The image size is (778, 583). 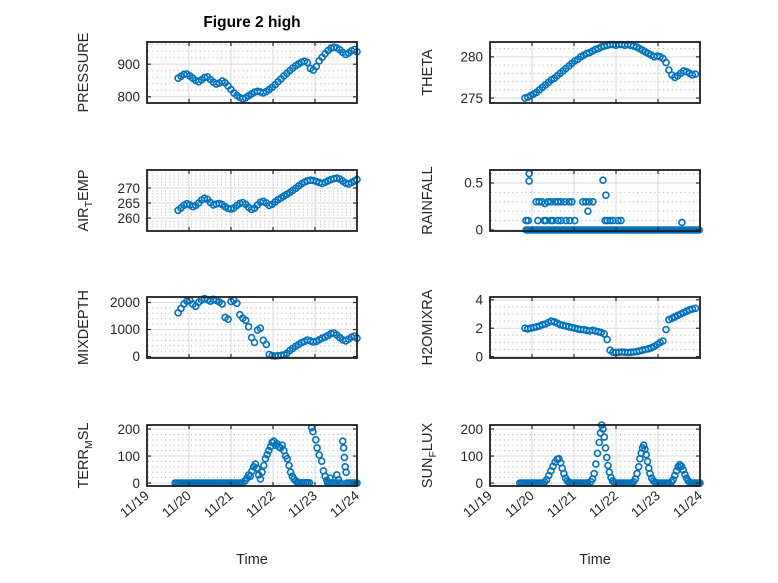 I want to click on y-axis-label-part: T, so click(x=89, y=203).